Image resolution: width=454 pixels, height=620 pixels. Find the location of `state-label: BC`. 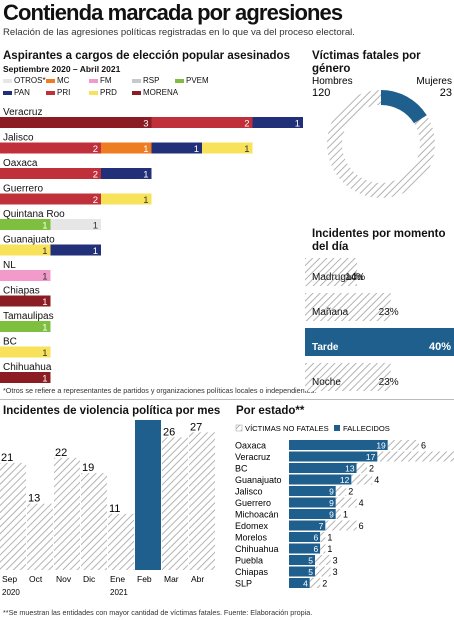

state-label: BC is located at coordinates (10, 342).